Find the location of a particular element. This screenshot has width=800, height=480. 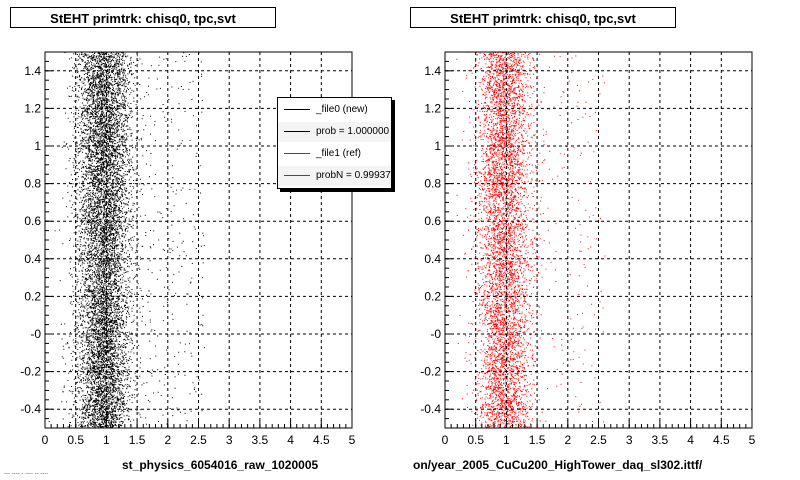

left-plot-footer: st_physics_6054016_raw_1020005 is located at coordinates (220, 465).